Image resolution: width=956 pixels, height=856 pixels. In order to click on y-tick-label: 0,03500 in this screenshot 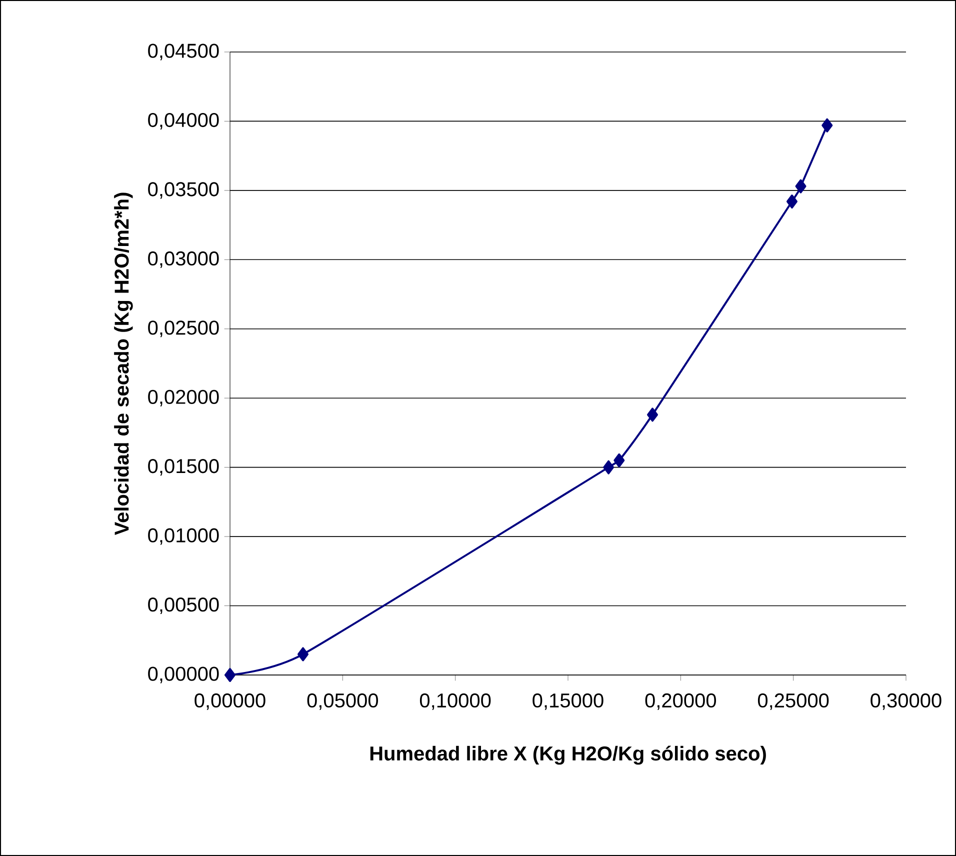, I will do `click(183, 190)`.